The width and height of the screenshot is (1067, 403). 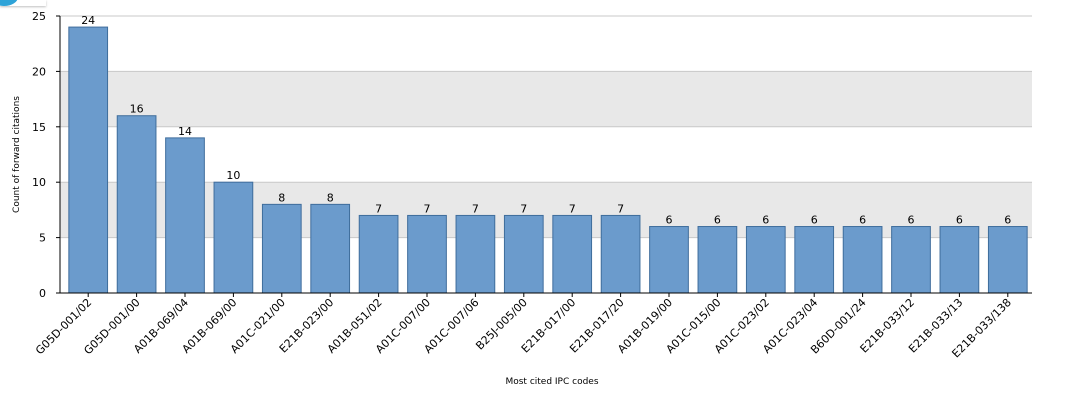 I want to click on bar-value-label: 14, so click(x=185, y=131).